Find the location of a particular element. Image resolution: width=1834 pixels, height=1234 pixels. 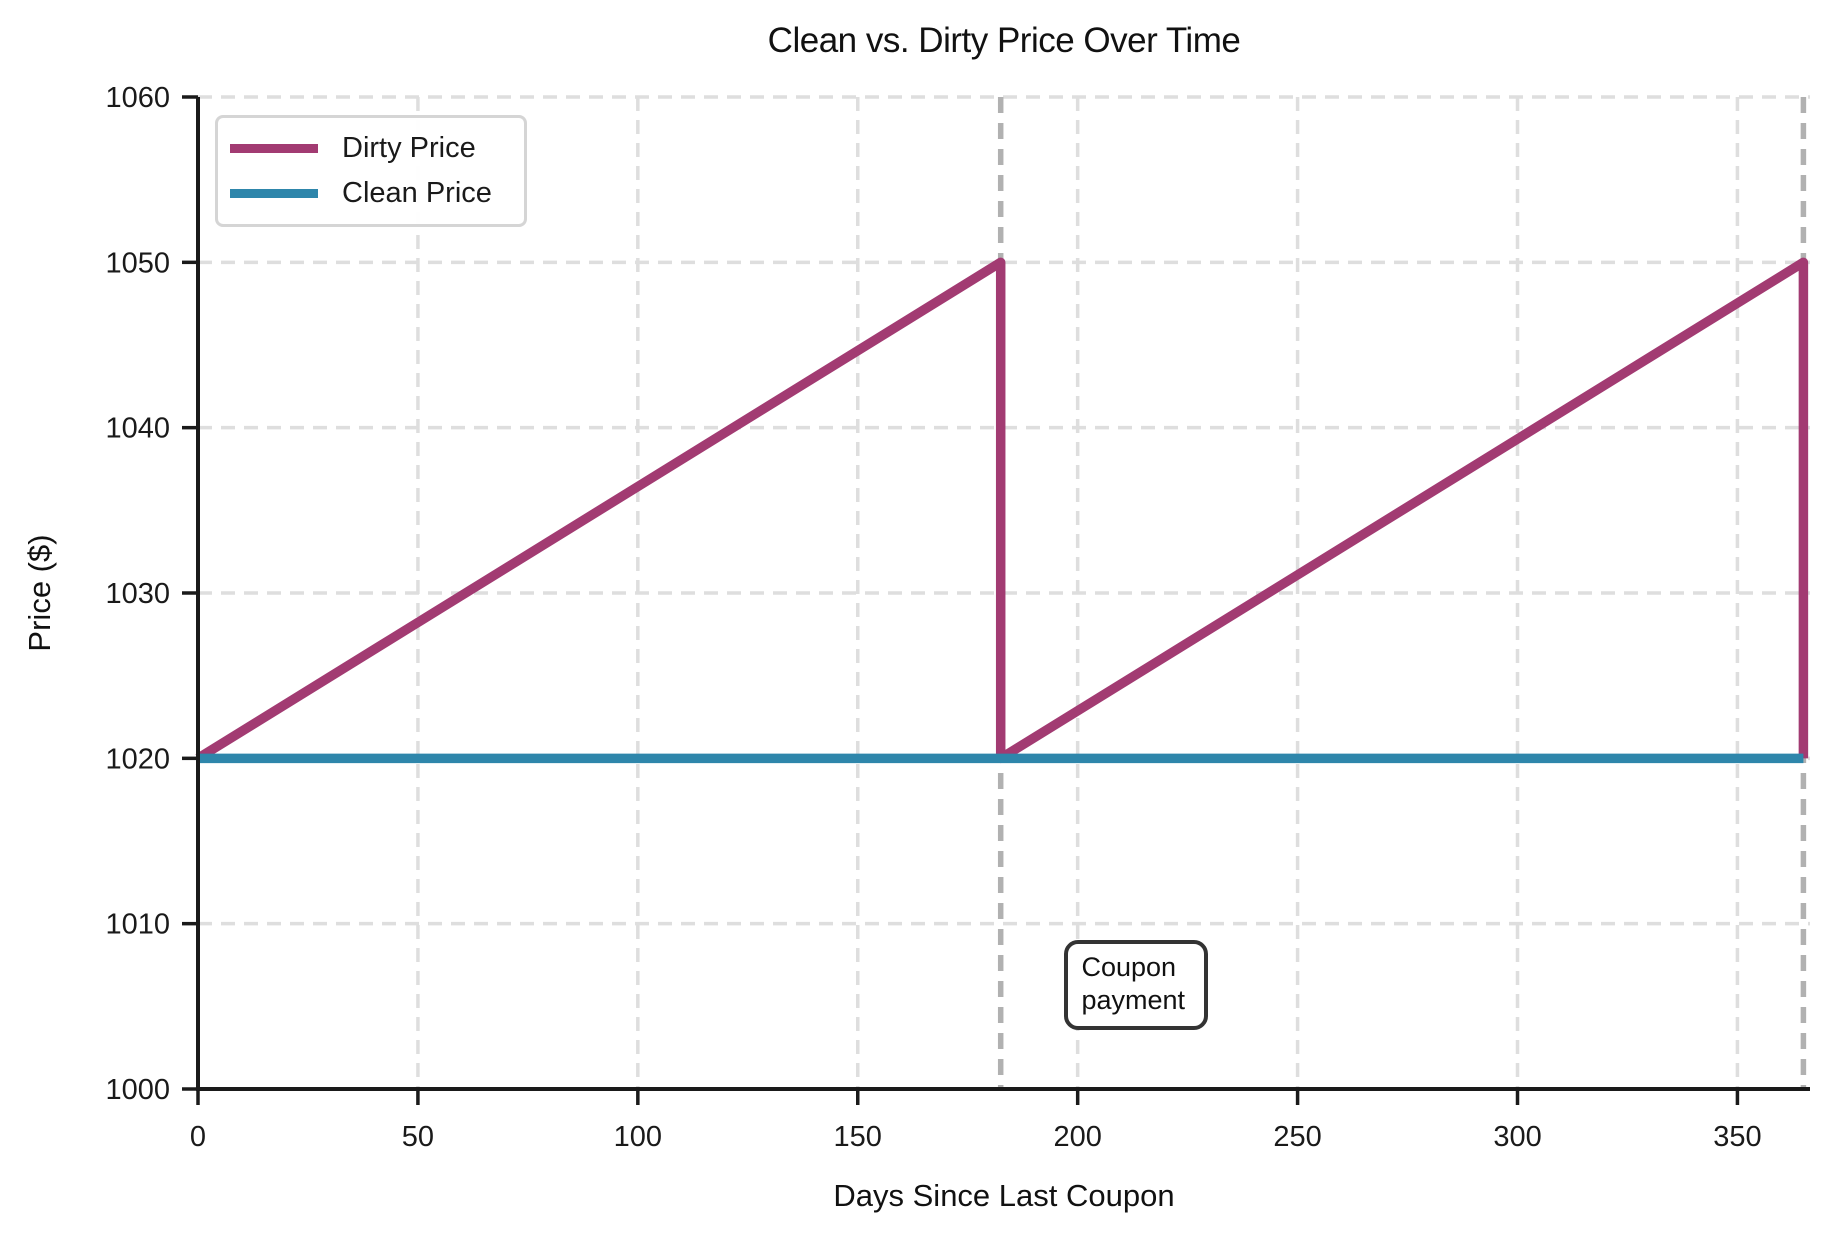

x-tick-label: 50 is located at coordinates (418, 1137).